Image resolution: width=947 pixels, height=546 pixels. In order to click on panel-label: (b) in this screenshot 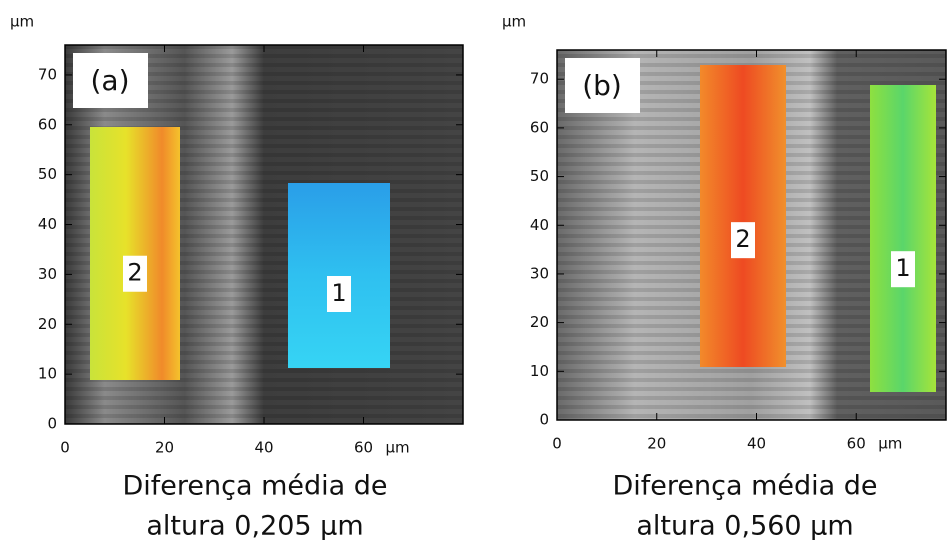, I will do `click(602, 85)`.